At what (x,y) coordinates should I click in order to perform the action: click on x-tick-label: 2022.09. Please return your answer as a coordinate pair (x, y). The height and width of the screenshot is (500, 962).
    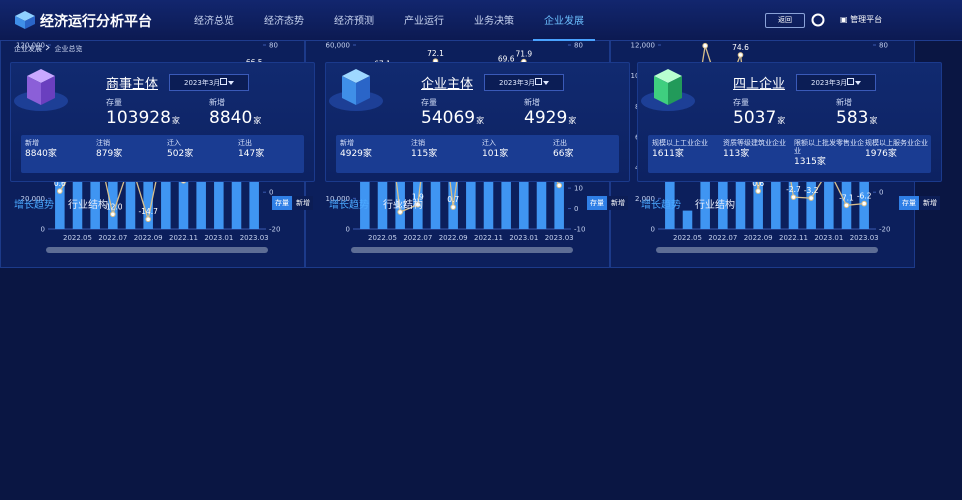
    Looking at the image, I should click on (453, 238).